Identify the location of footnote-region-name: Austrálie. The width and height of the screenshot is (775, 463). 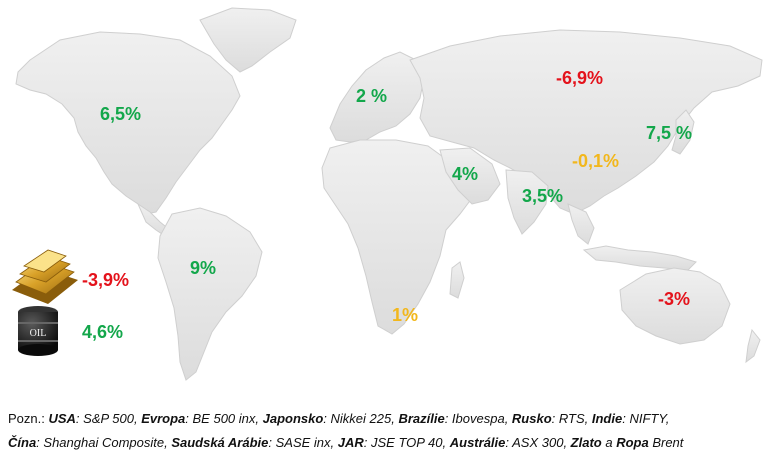
(477, 442).